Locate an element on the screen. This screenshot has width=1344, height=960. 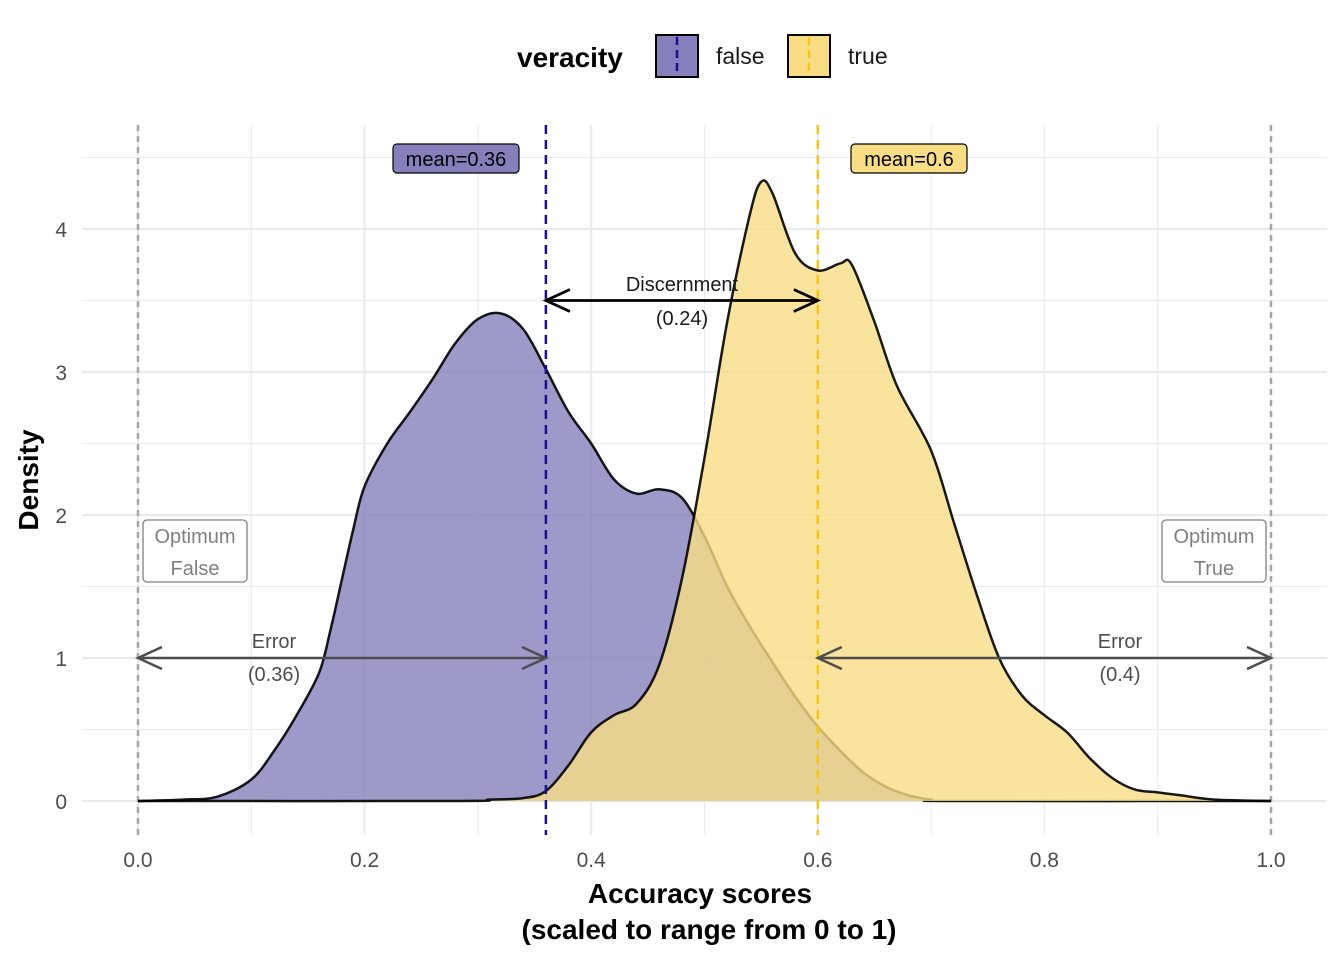
optimum-false-line1: Optimum is located at coordinates (194, 537).